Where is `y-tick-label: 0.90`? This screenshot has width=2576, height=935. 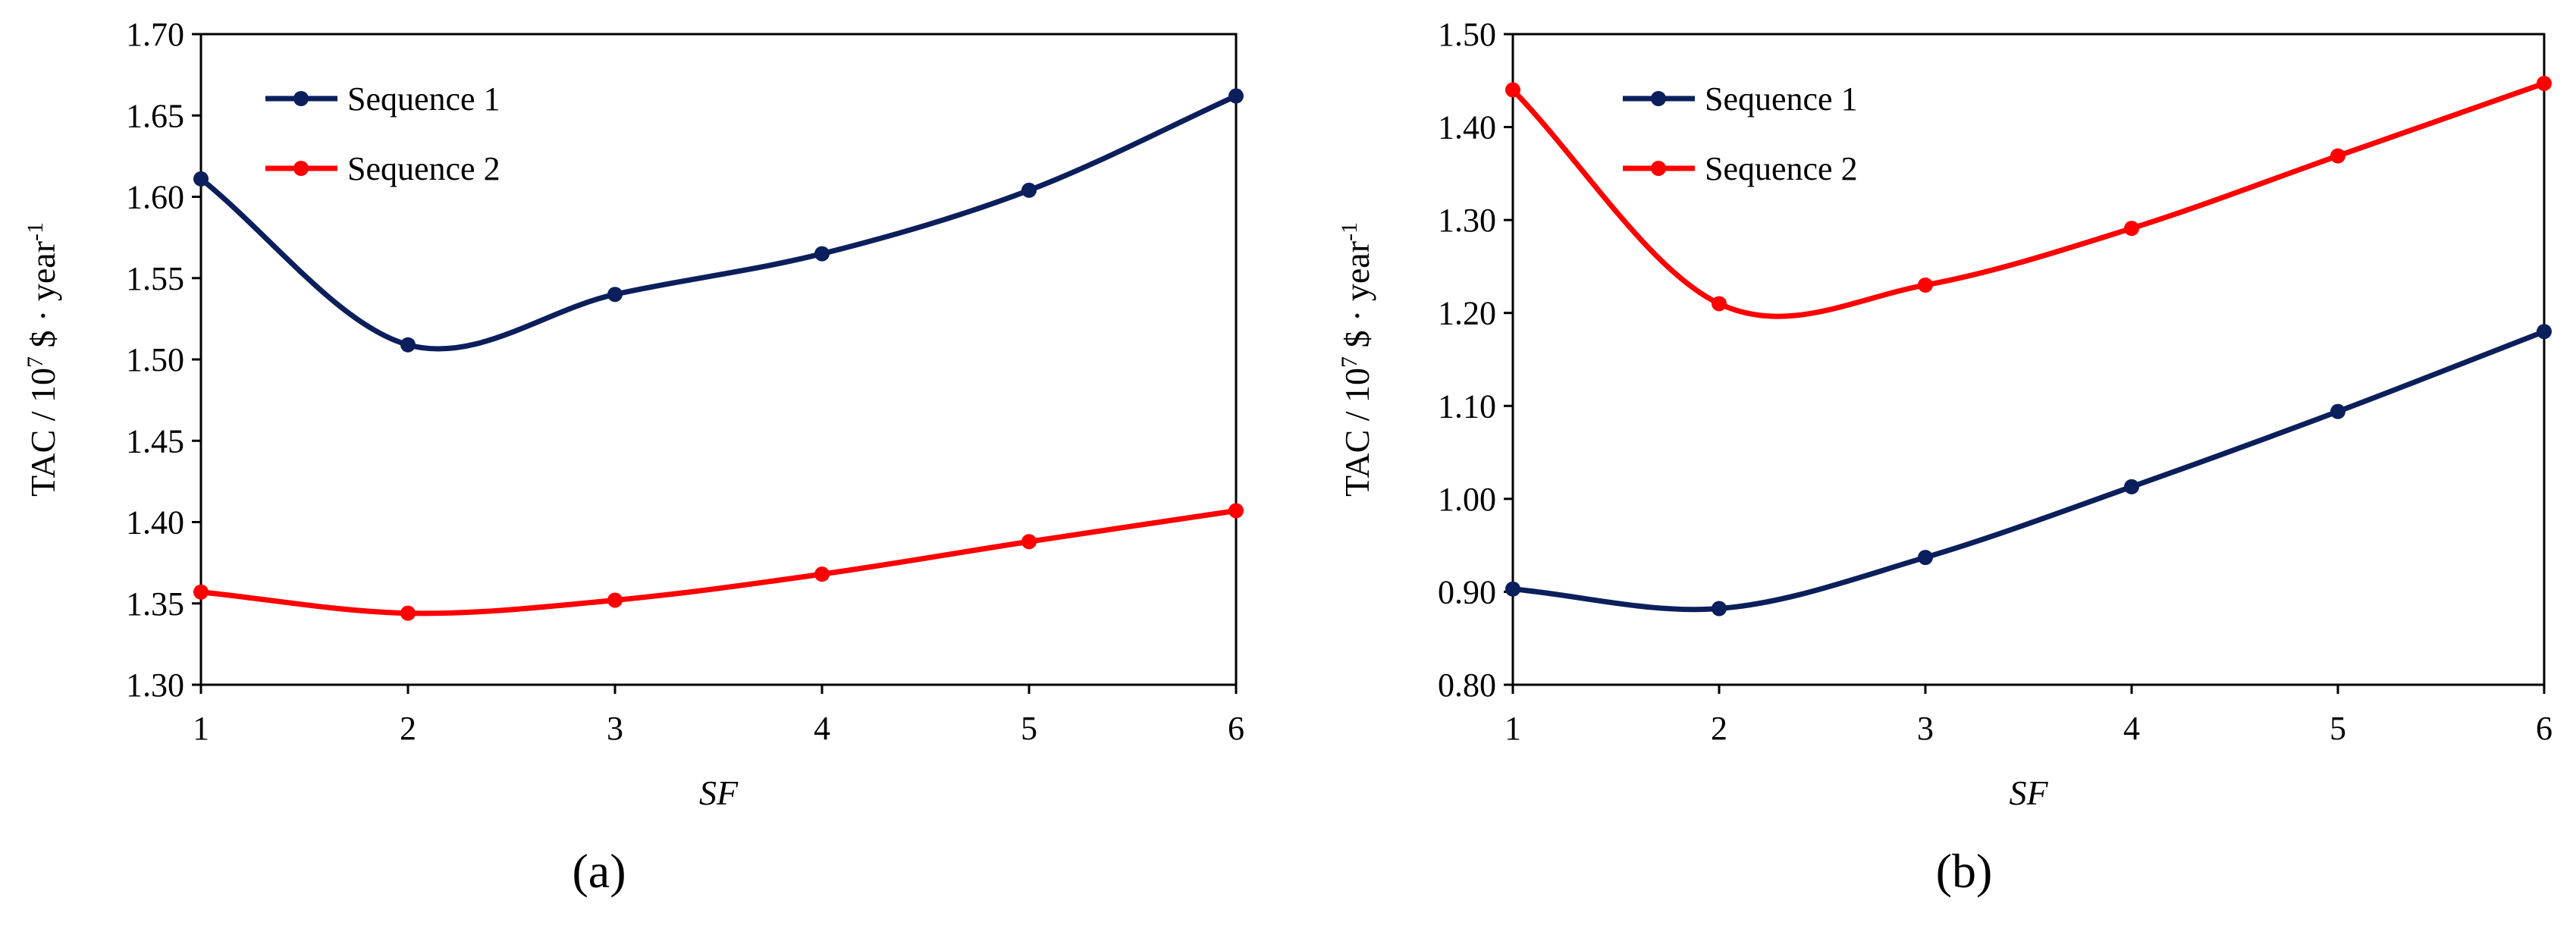
y-tick-label: 0.90 is located at coordinates (1467, 591).